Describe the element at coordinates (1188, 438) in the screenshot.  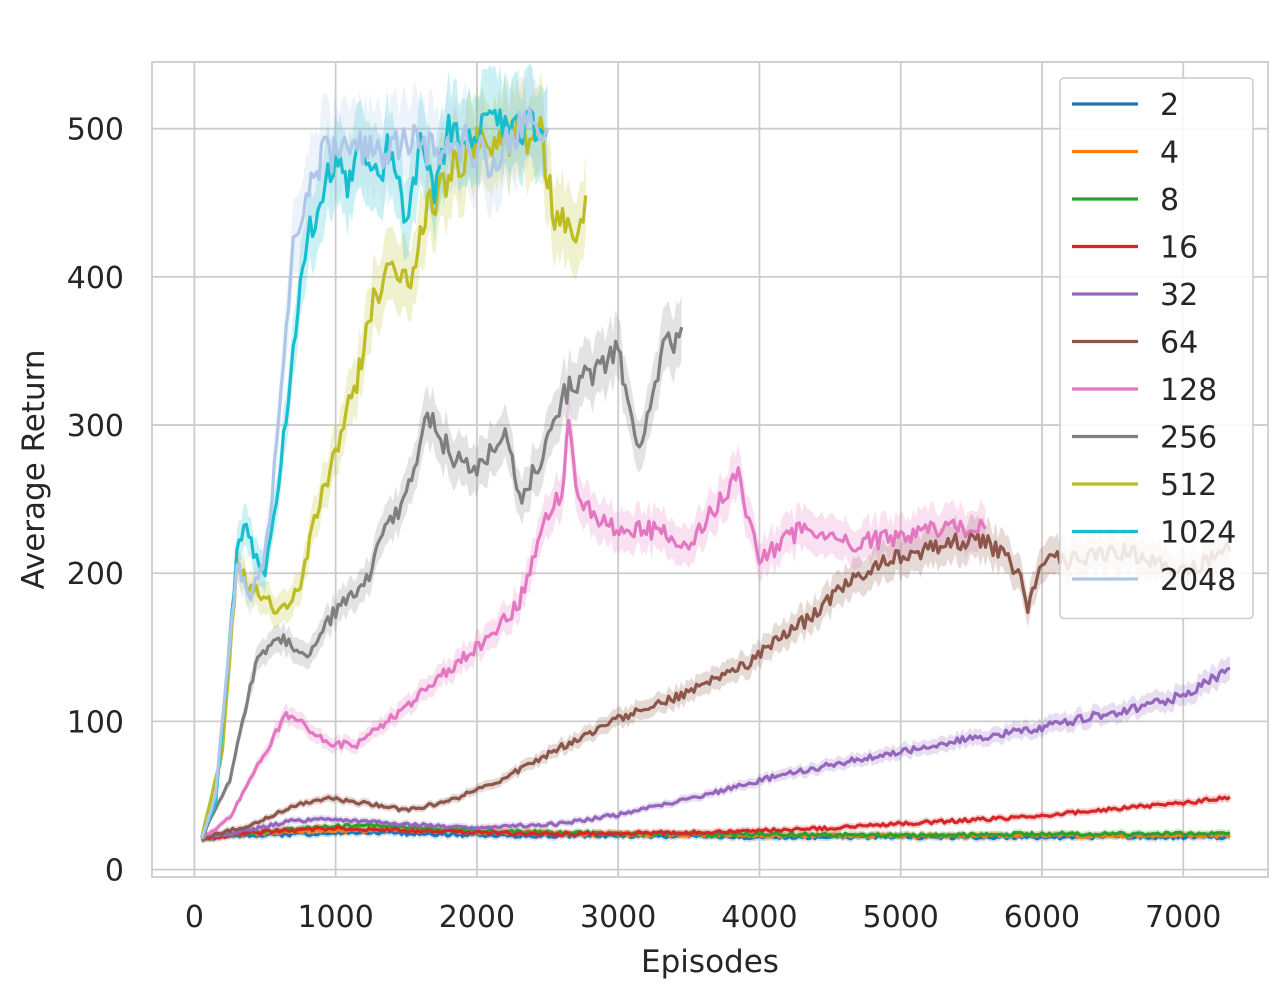
I see `legend-label: 256` at that location.